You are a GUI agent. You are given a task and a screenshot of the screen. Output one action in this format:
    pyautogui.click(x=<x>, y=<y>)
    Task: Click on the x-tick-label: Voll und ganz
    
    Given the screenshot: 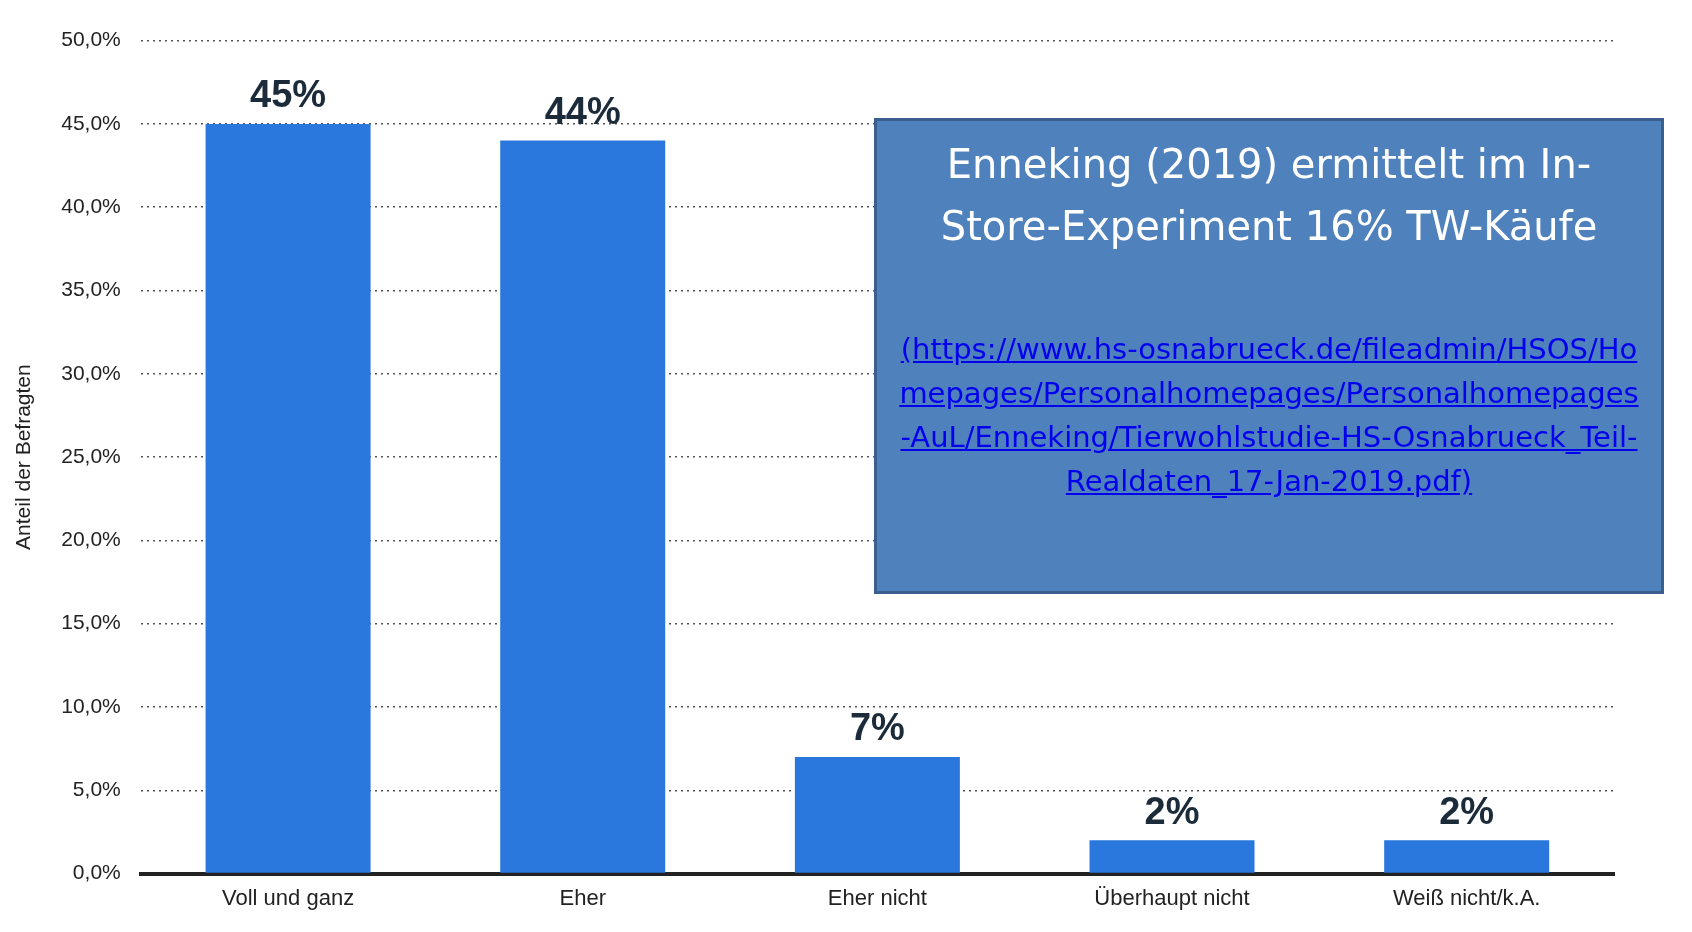 What is the action you would take?
    pyautogui.click(x=288, y=897)
    